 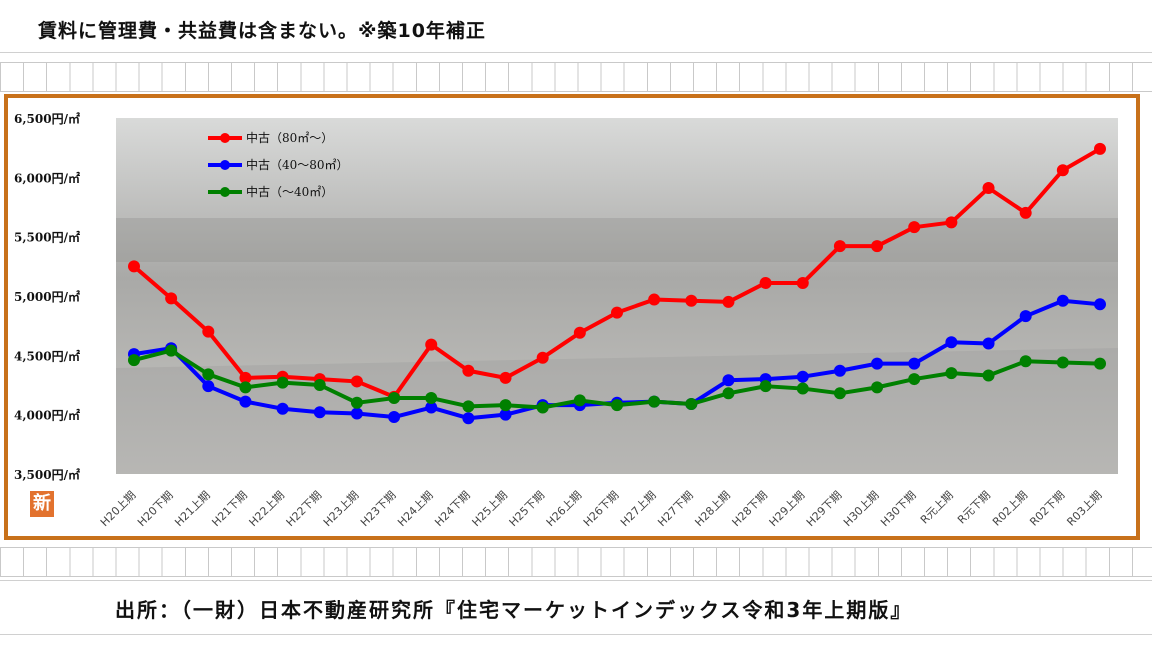 I want to click on x-tick-label: H25下期, so click(x=527, y=509).